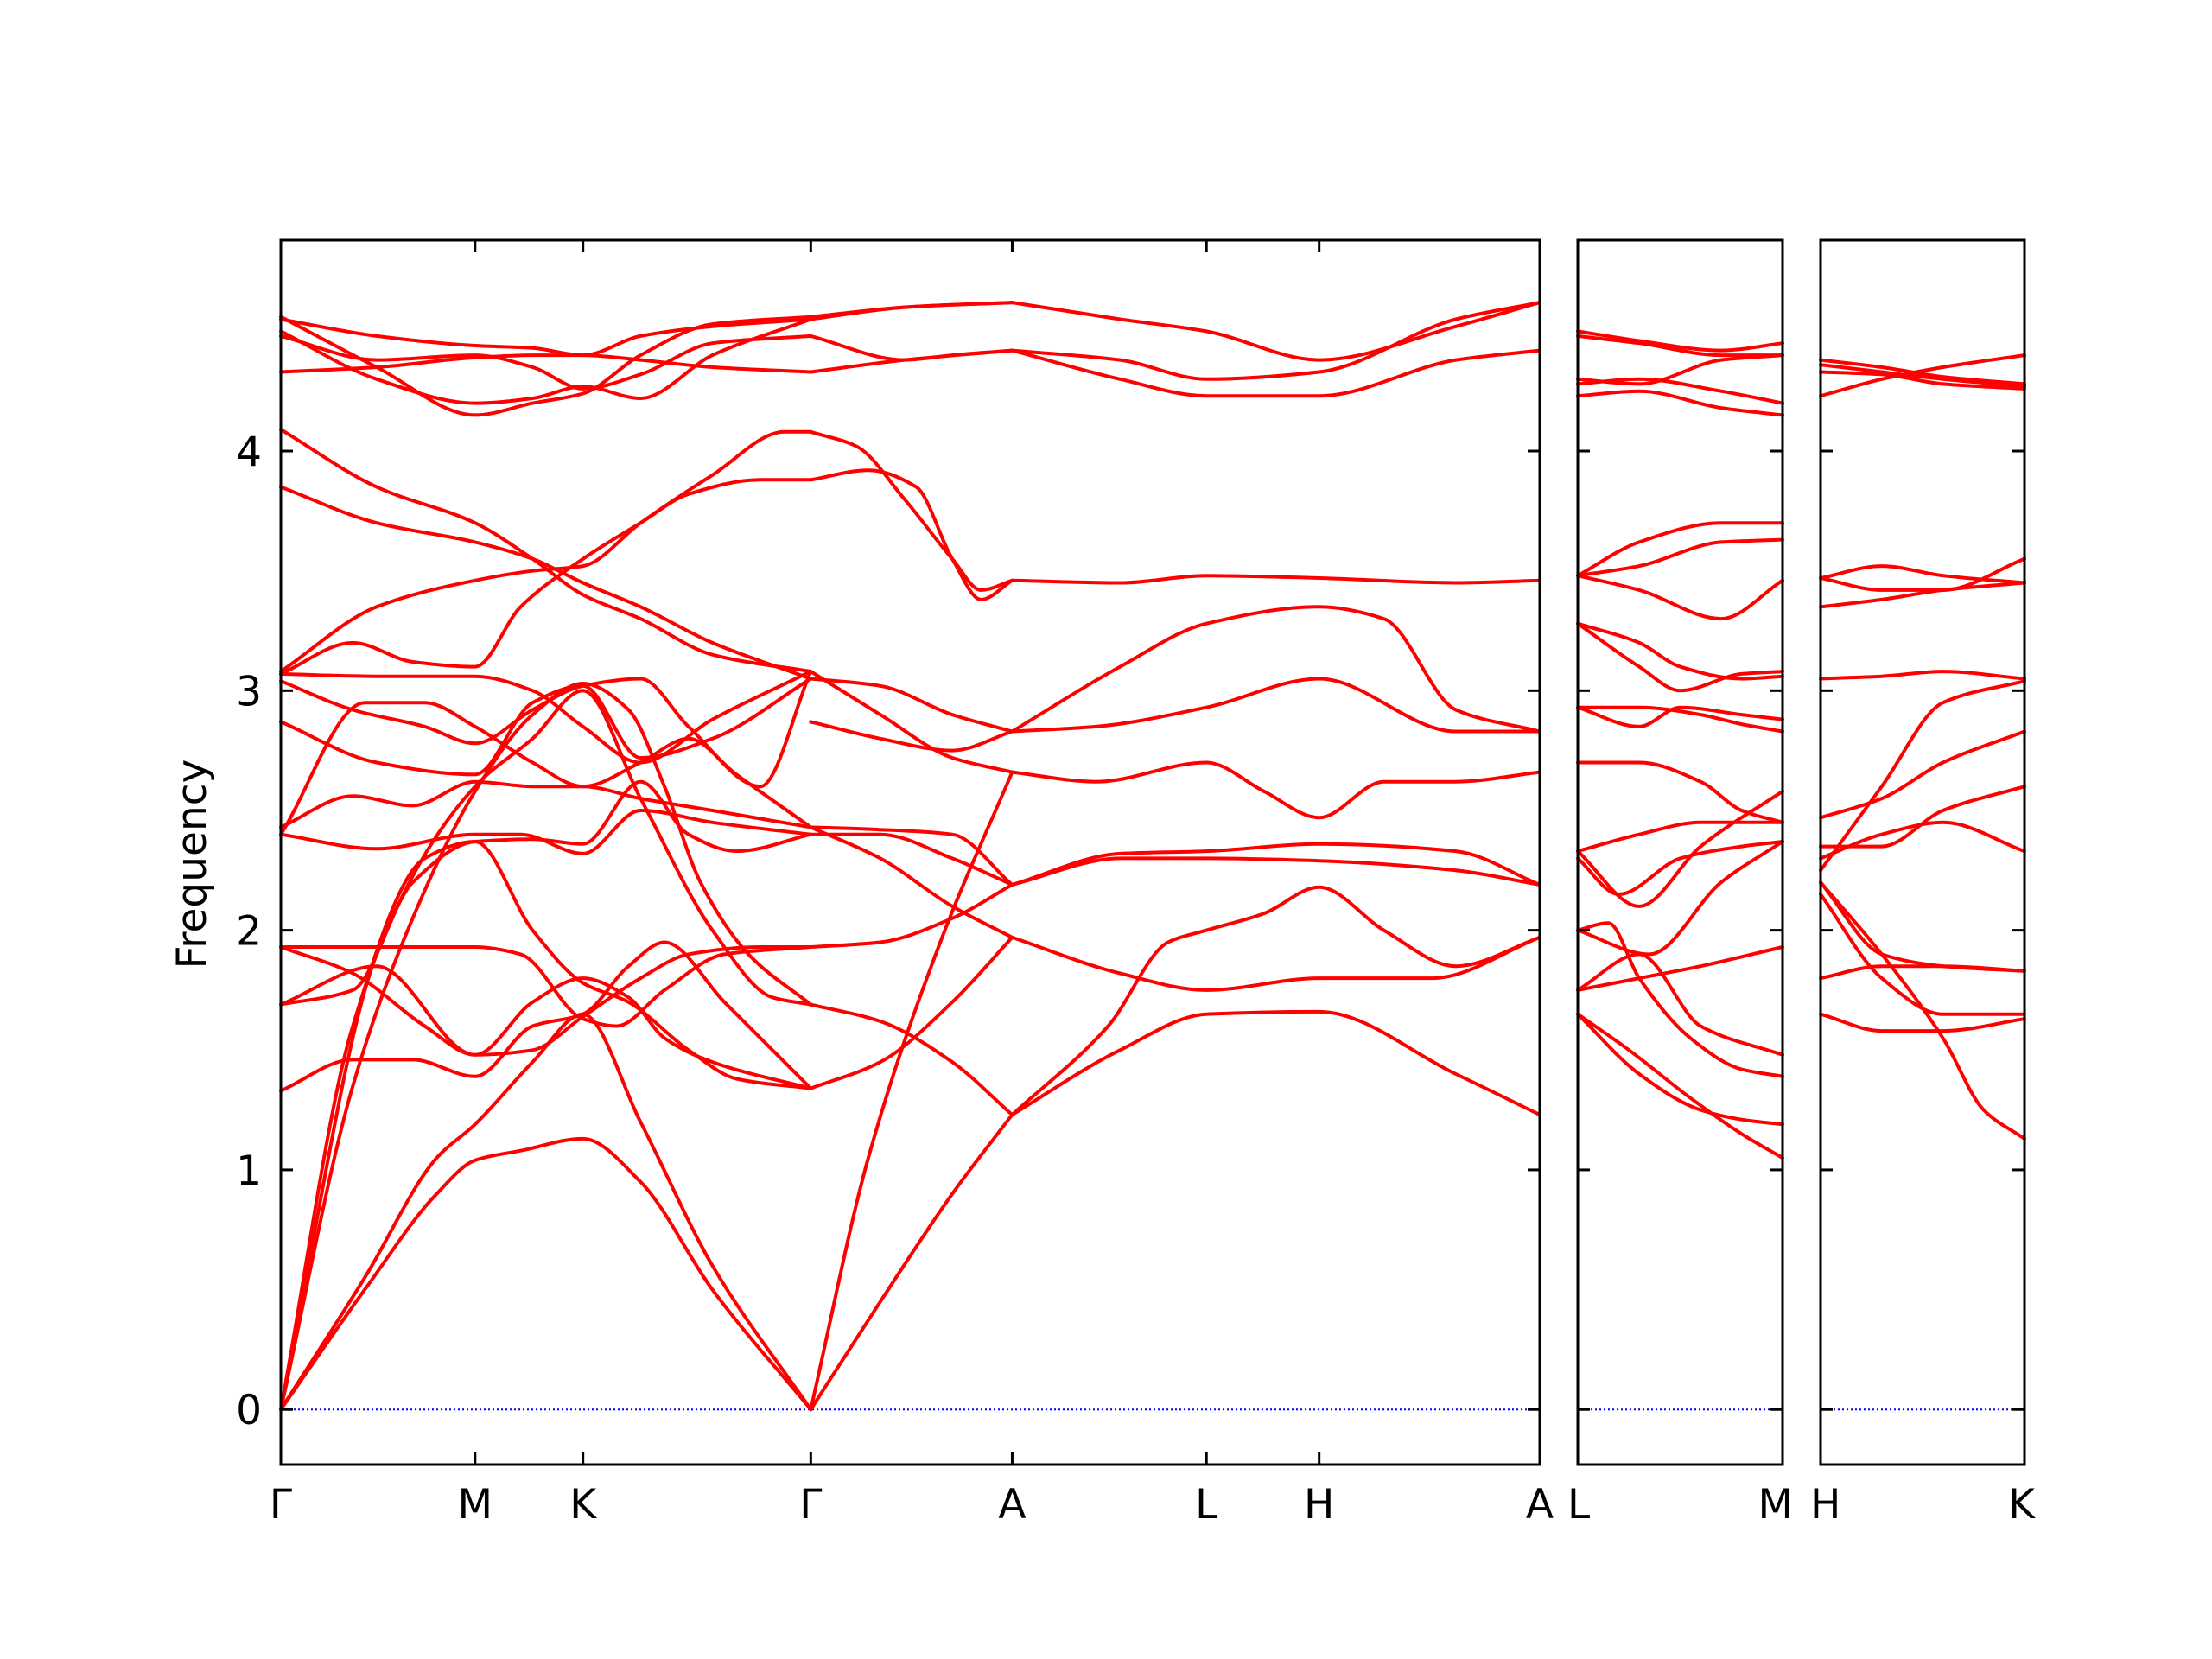 The height and width of the screenshot is (1659, 2212). Describe the element at coordinates (281, 1505) in the screenshot. I see `x-tick-label: Γ` at that location.